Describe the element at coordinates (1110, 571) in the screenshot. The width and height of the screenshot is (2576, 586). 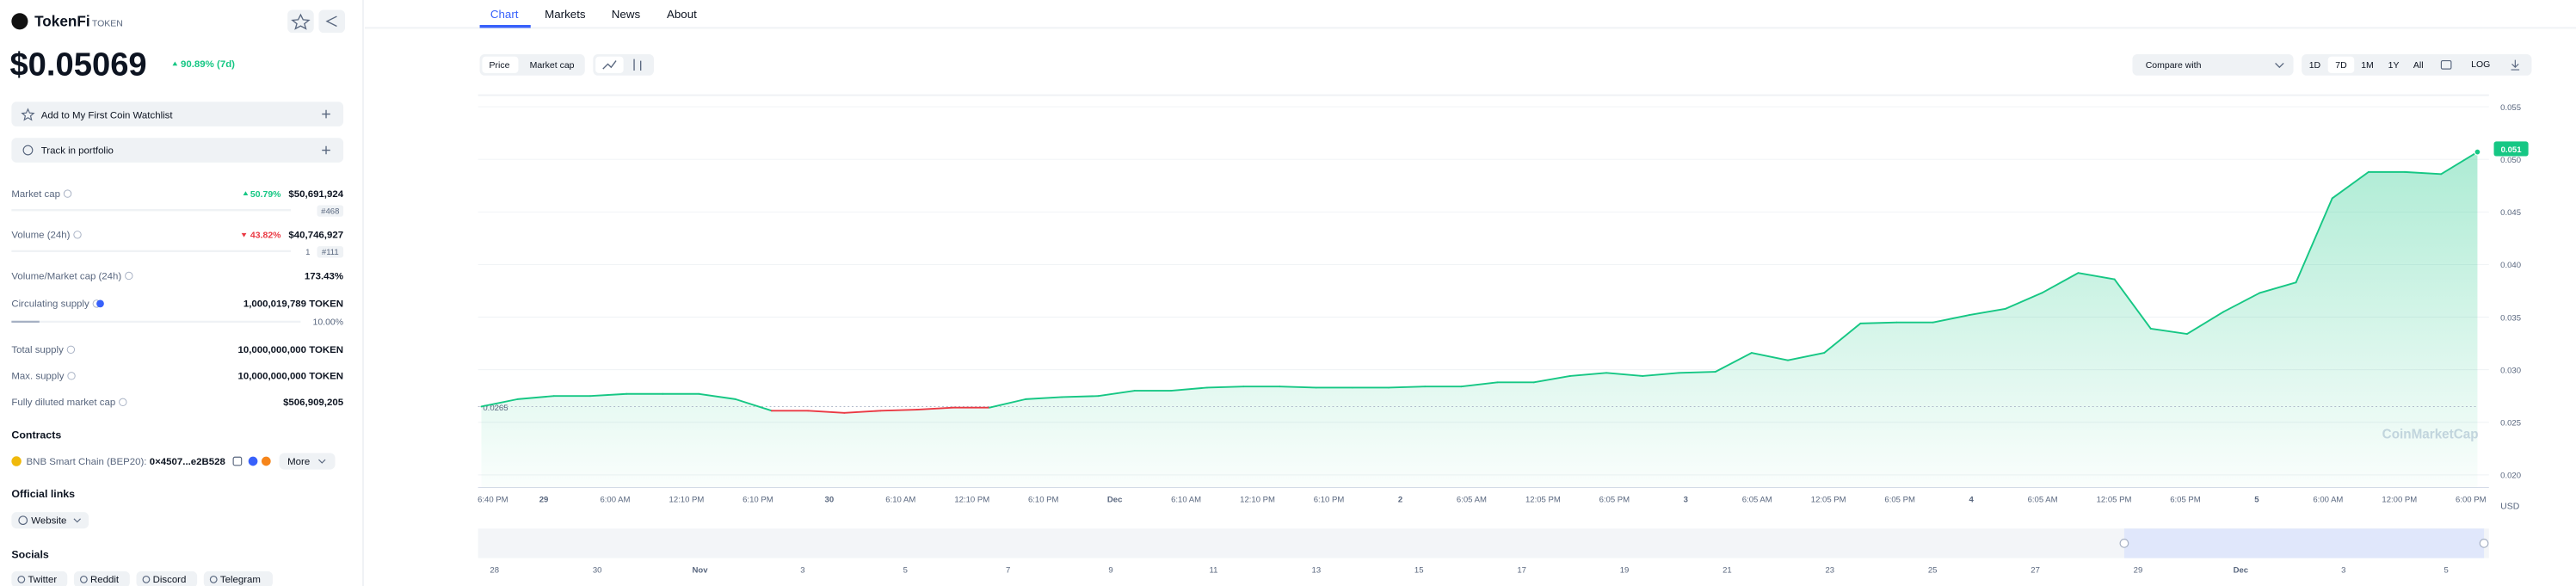
I see `navigator-tick-label: 9` at that location.